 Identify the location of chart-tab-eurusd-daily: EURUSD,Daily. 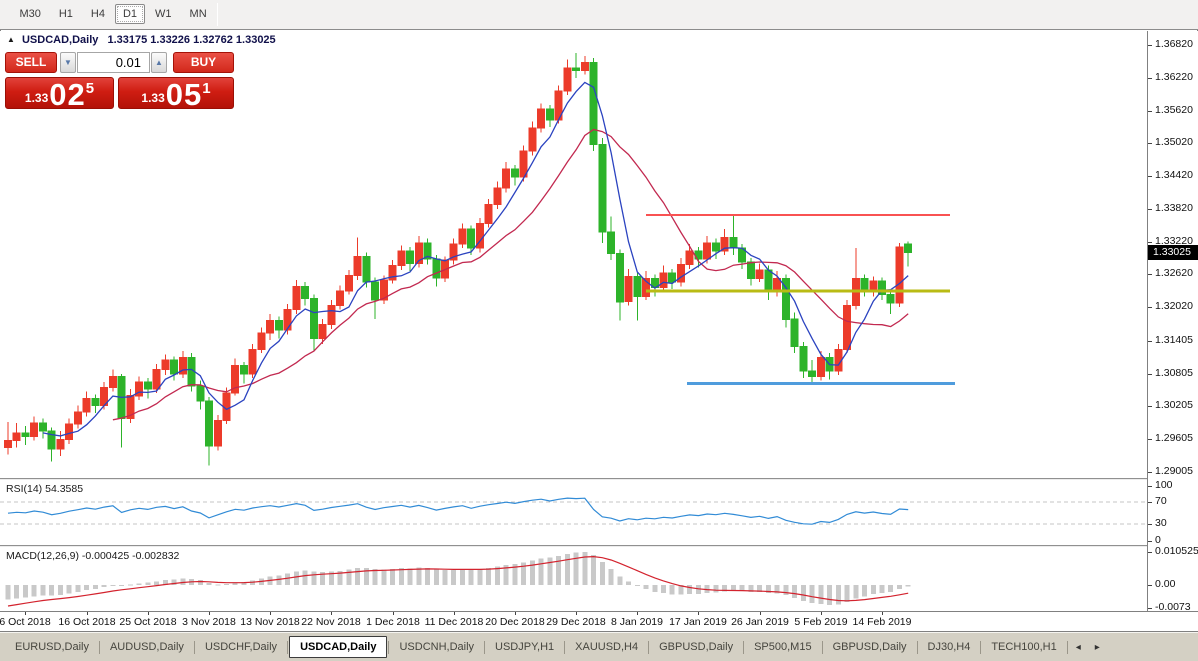
(52, 647).